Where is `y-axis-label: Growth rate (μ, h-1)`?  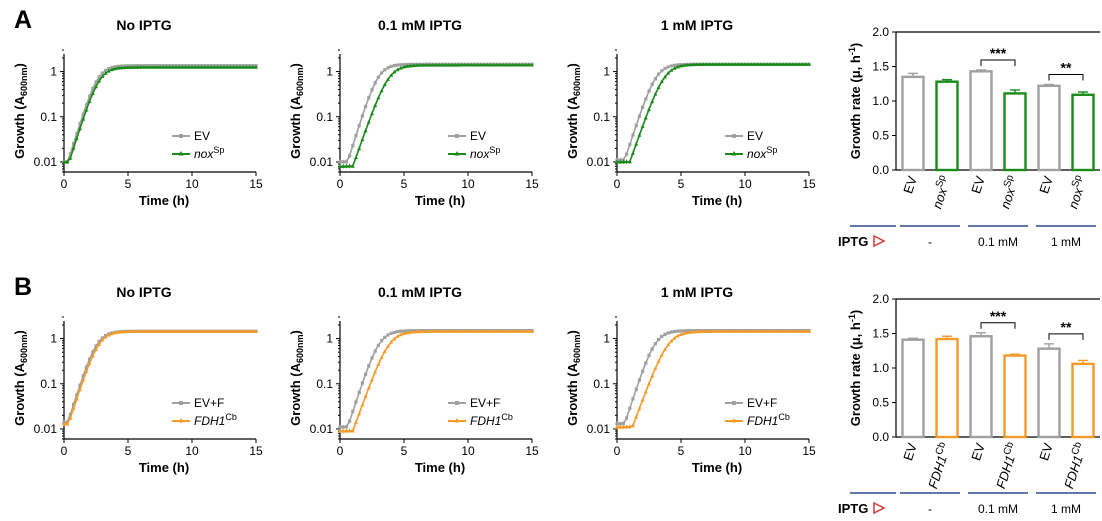
y-axis-label: Growth rate (μ, h-1) is located at coordinates (855, 101).